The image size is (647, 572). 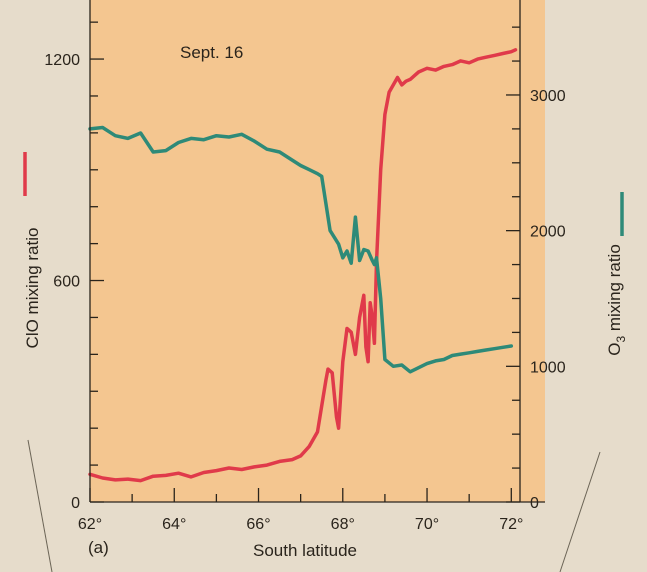 What do you see at coordinates (427, 524) in the screenshot?
I see `x-tick-label: 70°` at bounding box center [427, 524].